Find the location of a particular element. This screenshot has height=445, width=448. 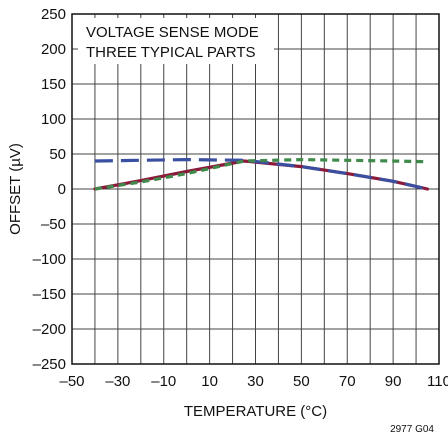

y-tick-label: –150 is located at coordinates (49, 294).